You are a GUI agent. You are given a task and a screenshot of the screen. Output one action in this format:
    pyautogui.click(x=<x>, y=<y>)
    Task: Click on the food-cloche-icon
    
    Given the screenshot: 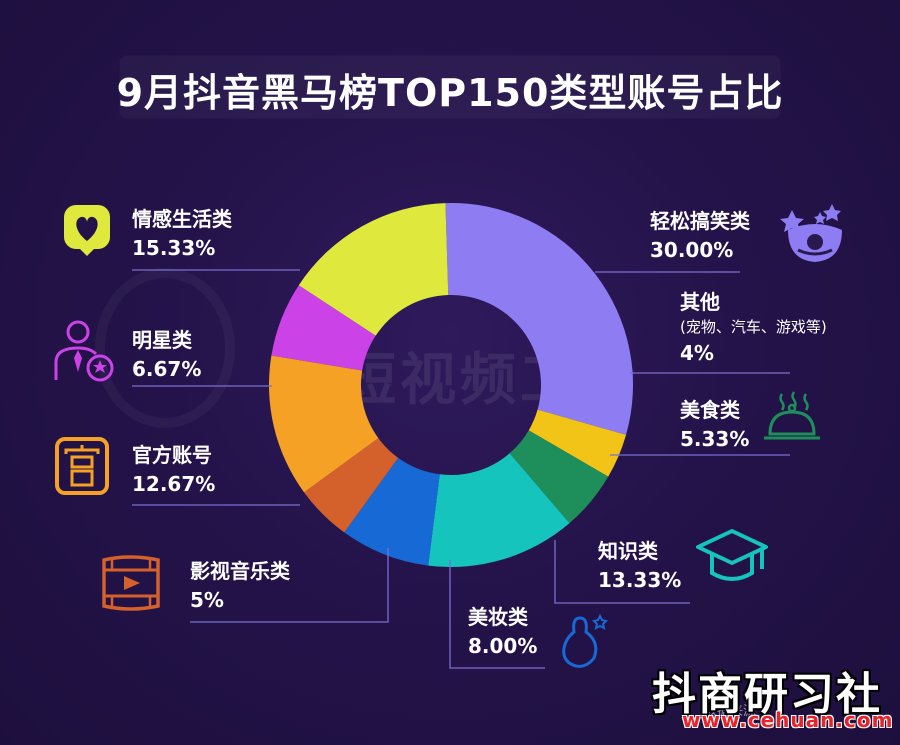 What is the action you would take?
    pyautogui.click(x=792, y=415)
    